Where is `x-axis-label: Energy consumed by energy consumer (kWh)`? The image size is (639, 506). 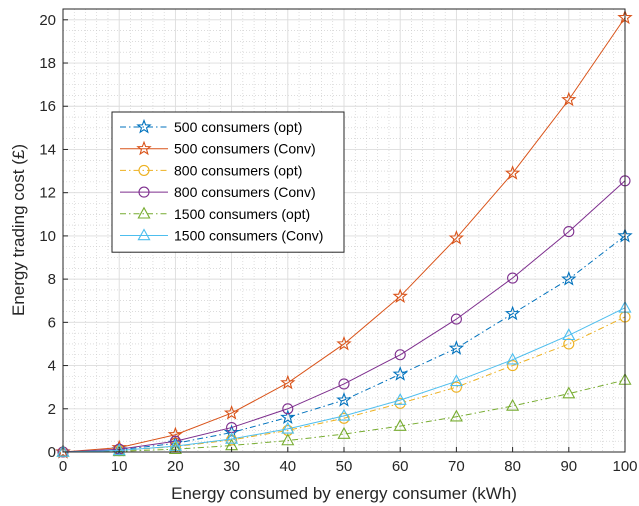 x-axis-label: Energy consumed by energy consumer (kWh) is located at coordinates (344, 493).